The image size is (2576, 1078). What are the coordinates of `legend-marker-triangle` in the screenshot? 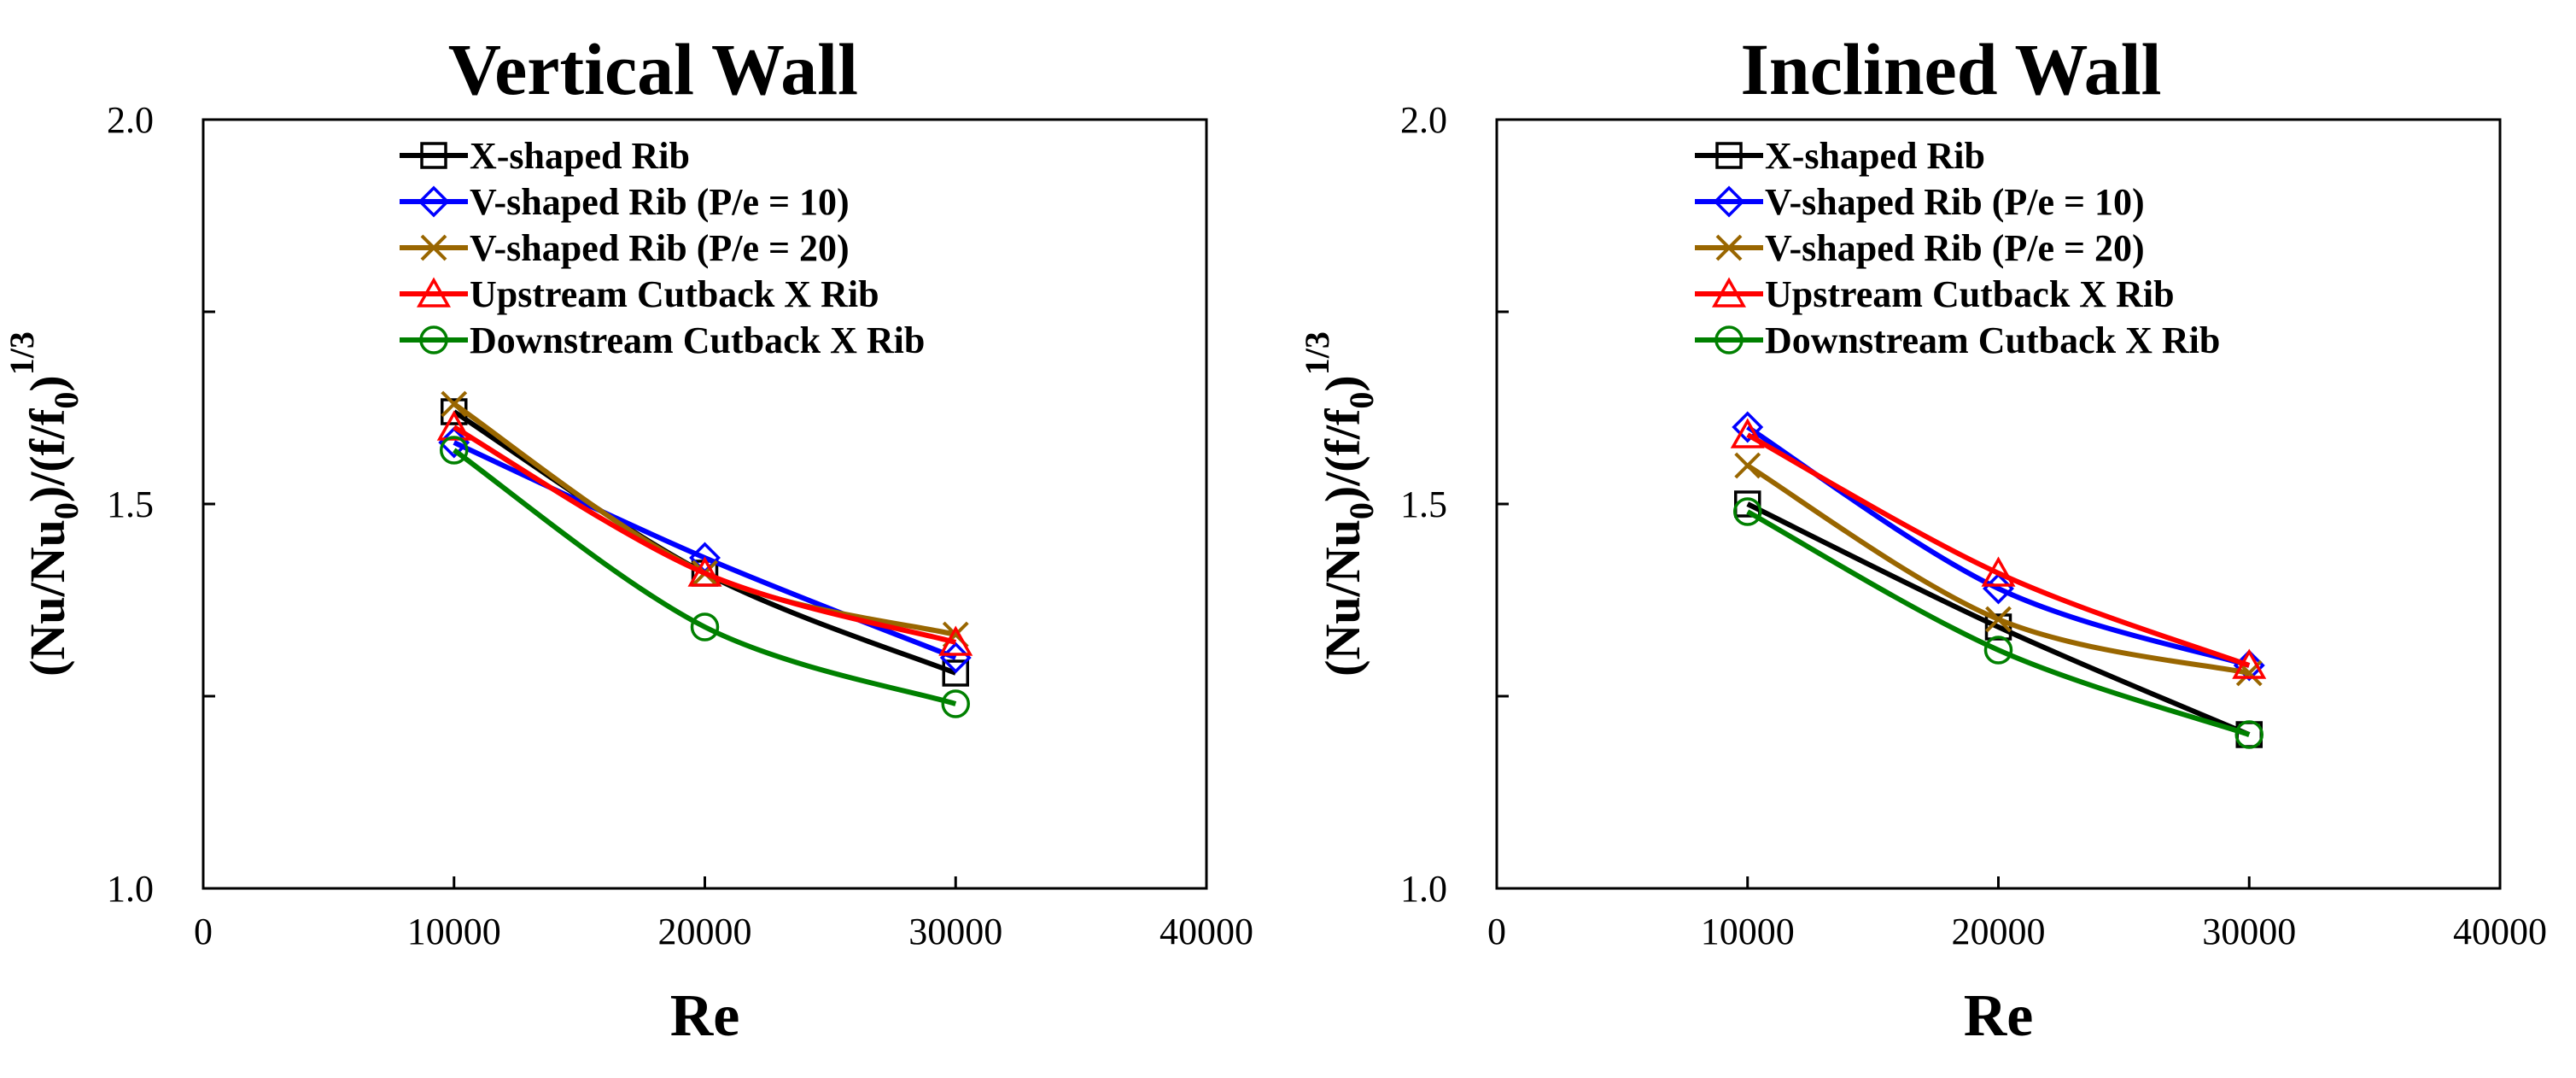 It's located at (434, 292).